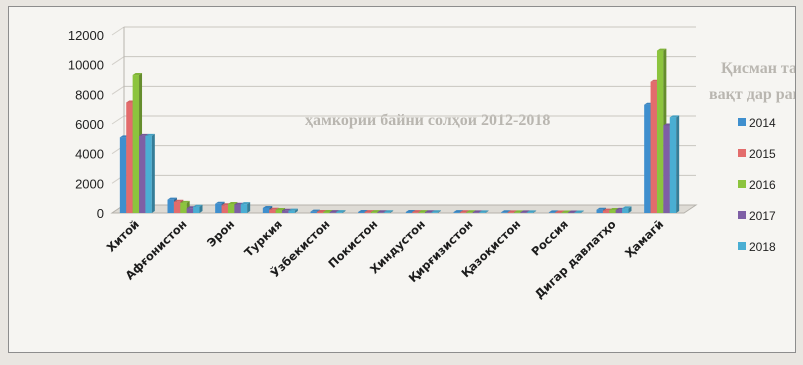 The image size is (803, 365). What do you see at coordinates (427, 120) in the screenshot?
I see `background-text-line: ҳамкории байни солҳои 2012-2018` at bounding box center [427, 120].